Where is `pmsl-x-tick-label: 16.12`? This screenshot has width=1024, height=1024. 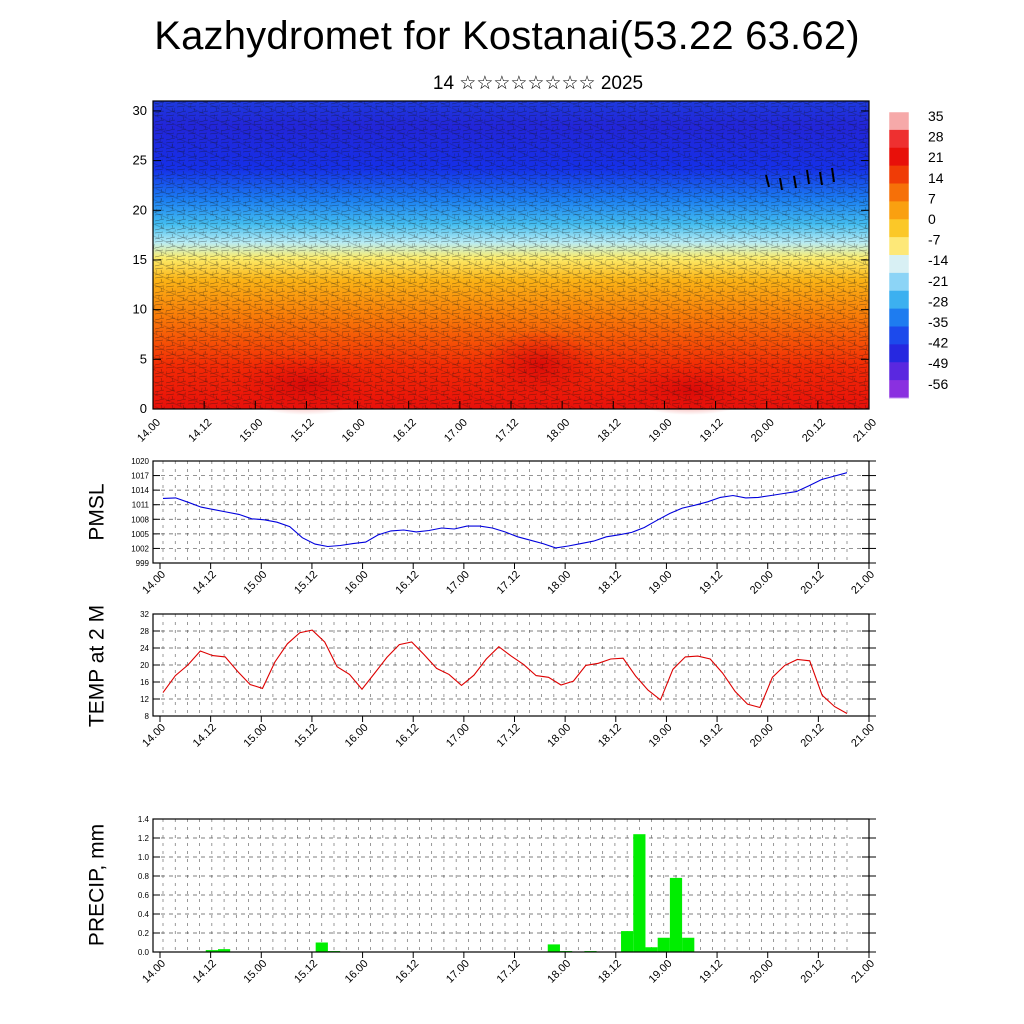
pmsl-x-tick-label: 16.12 is located at coordinates (407, 583).